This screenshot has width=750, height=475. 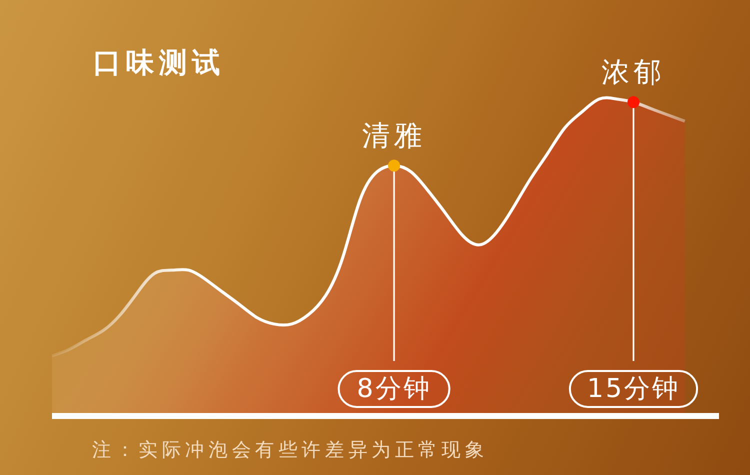 What do you see at coordinates (633, 72) in the screenshot?
I see `annotation: 浓郁` at bounding box center [633, 72].